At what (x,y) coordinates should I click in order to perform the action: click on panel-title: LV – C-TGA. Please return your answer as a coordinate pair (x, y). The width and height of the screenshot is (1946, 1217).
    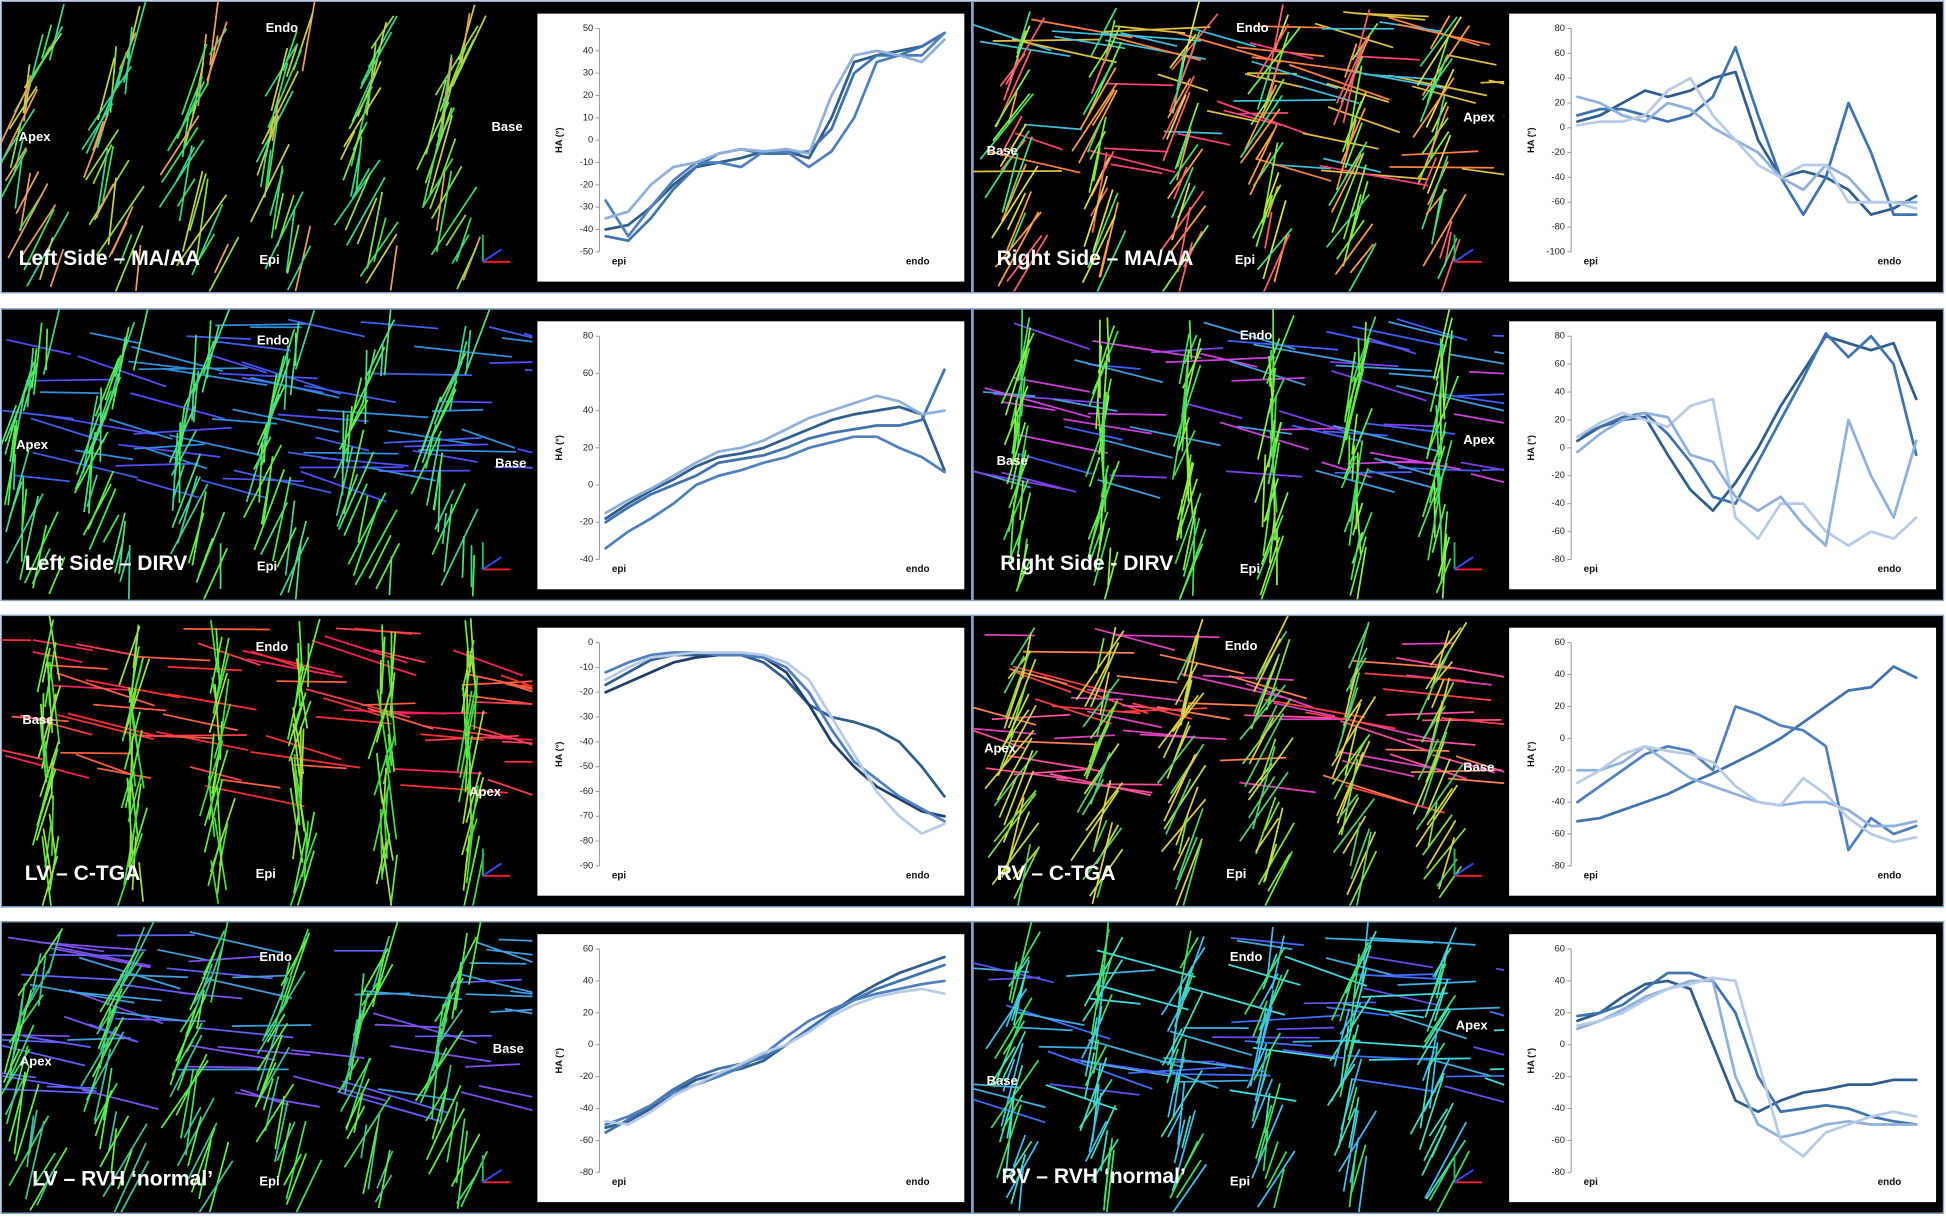
    Looking at the image, I should click on (83, 873).